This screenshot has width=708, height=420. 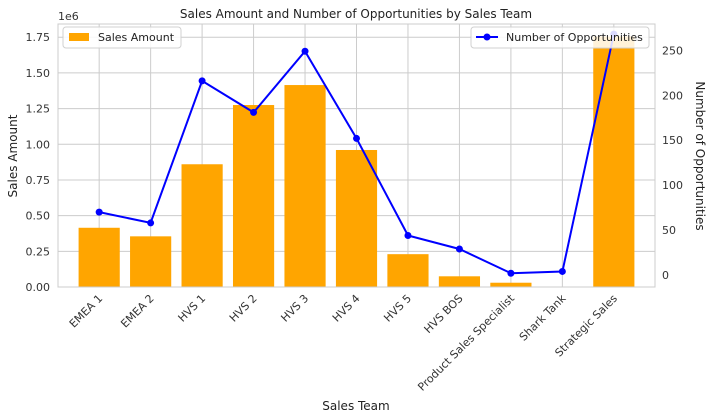 I want to click on right-tick-label: 200, so click(x=672, y=95).